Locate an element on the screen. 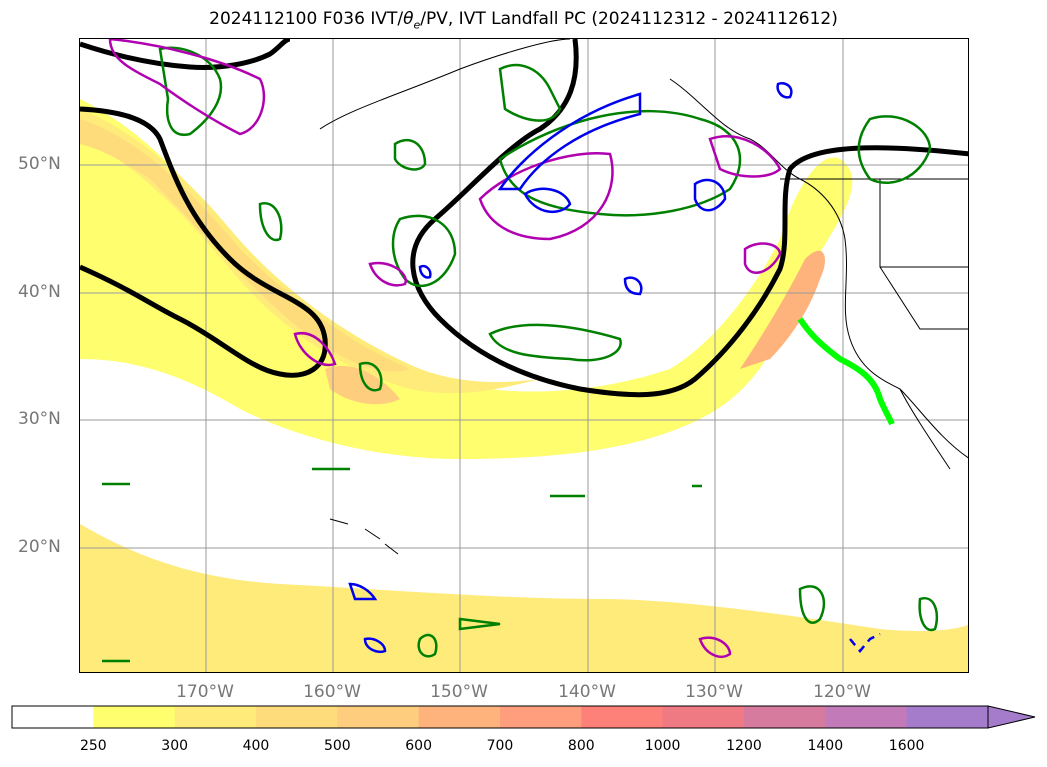 The image size is (1047, 767). ivt-core-mid is located at coordinates (362, 385).